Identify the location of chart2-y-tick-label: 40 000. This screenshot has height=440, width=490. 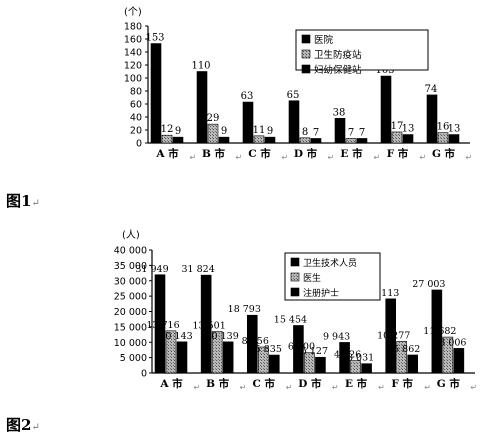
(130, 251).